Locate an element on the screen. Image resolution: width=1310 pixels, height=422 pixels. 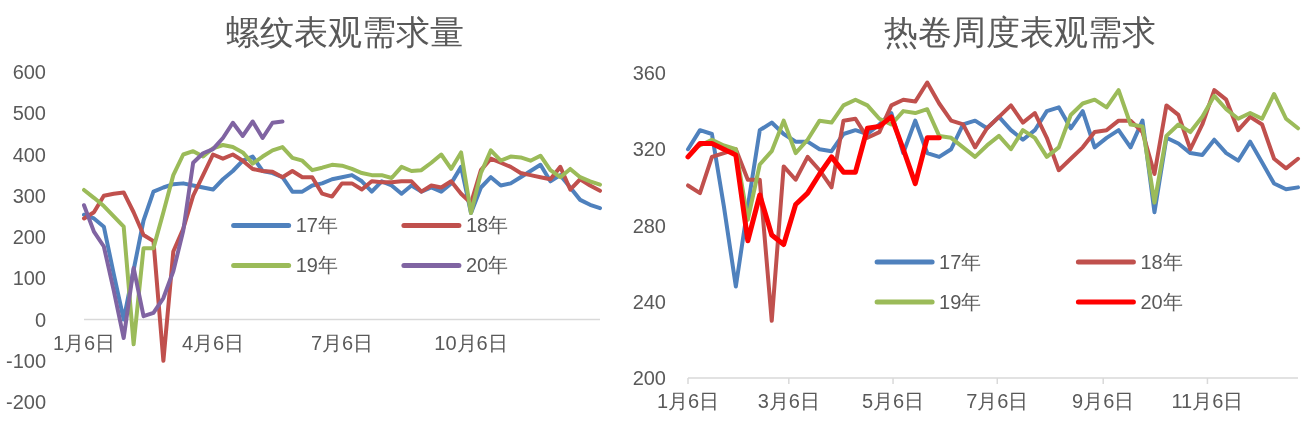
y-tick-label: 320 is located at coordinates (649, 149).